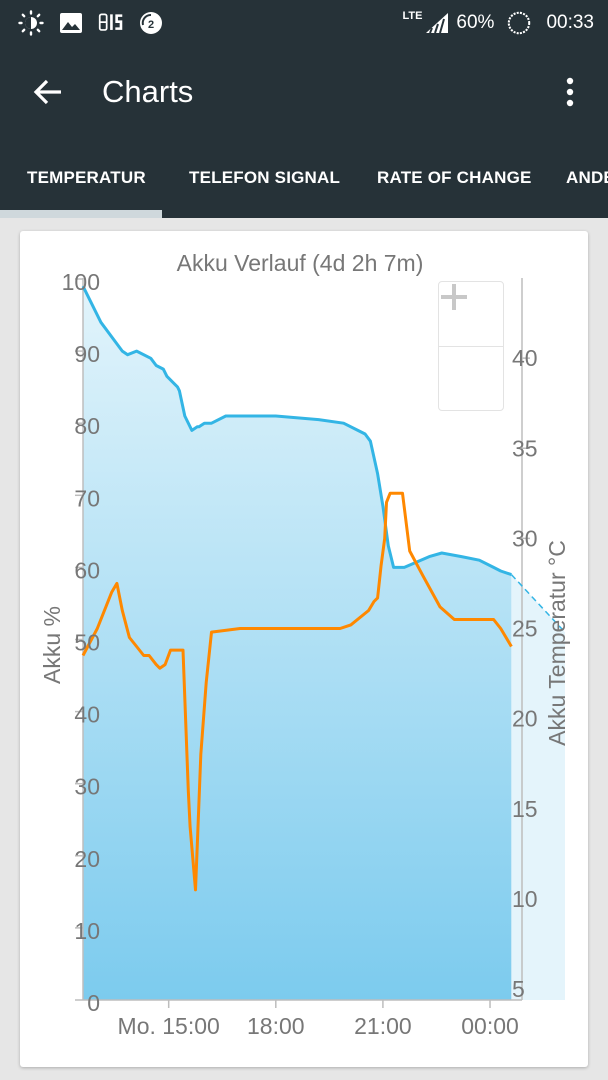 The image size is (608, 1080). I want to click on zoom-out-button, so click(471, 352).